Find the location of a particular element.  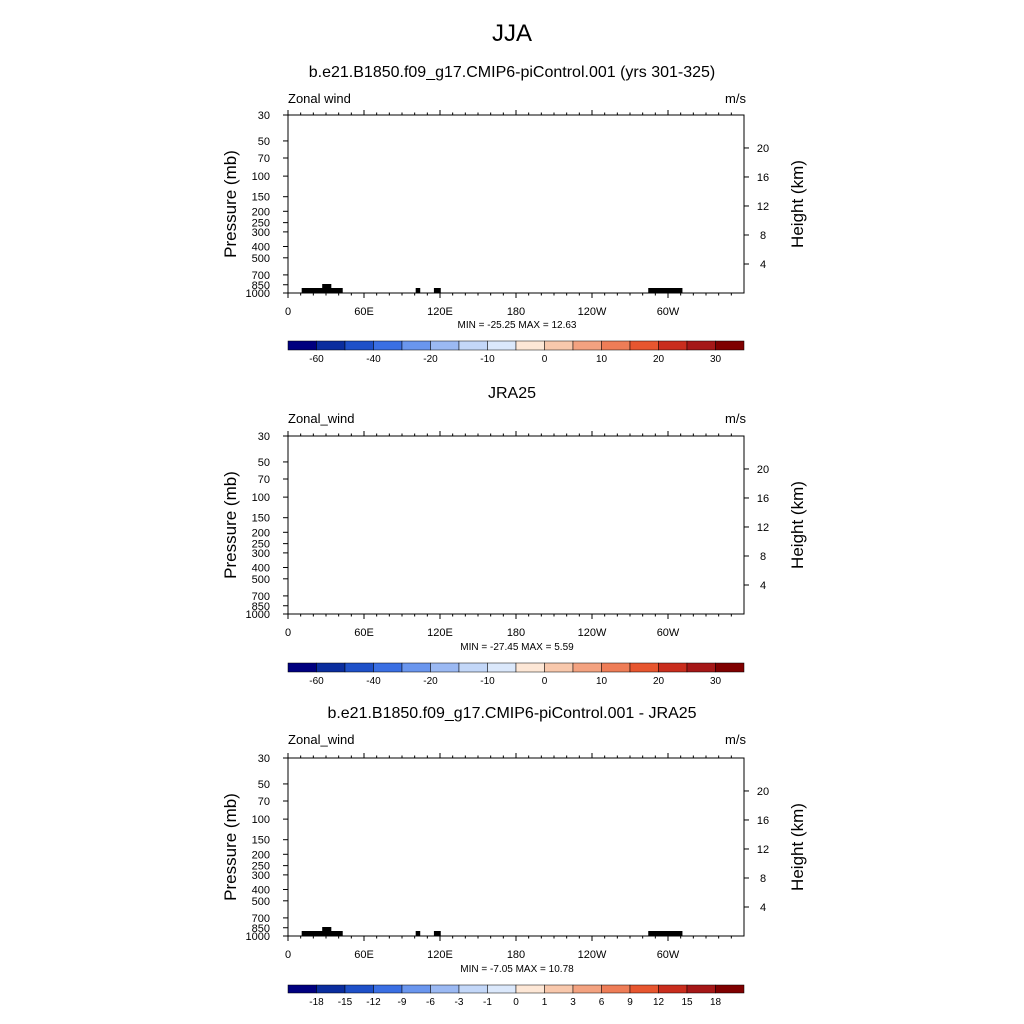

panel-3-ytick-label-11: 850 is located at coordinates (261, 929).